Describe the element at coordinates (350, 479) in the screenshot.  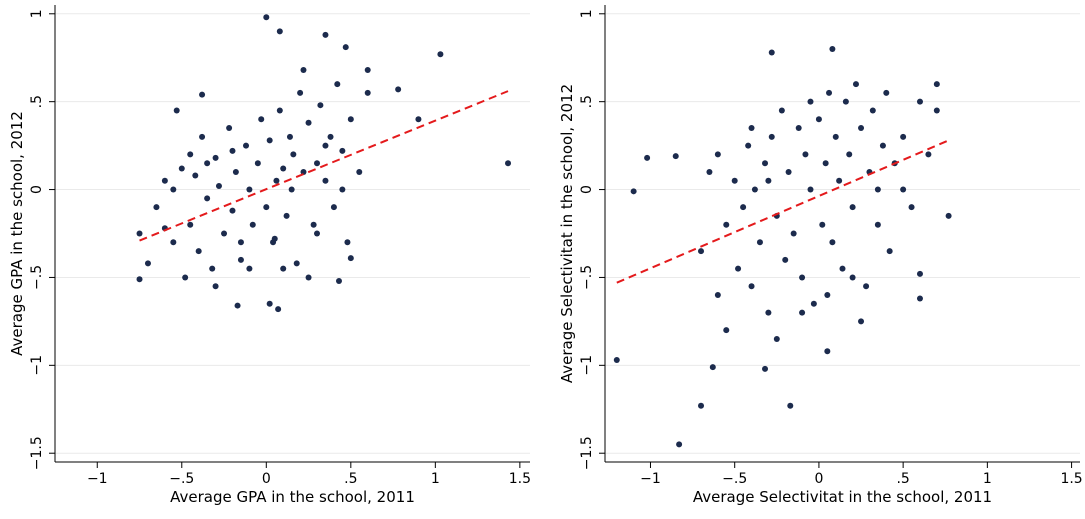
I see `x-tick-label: .5` at that location.